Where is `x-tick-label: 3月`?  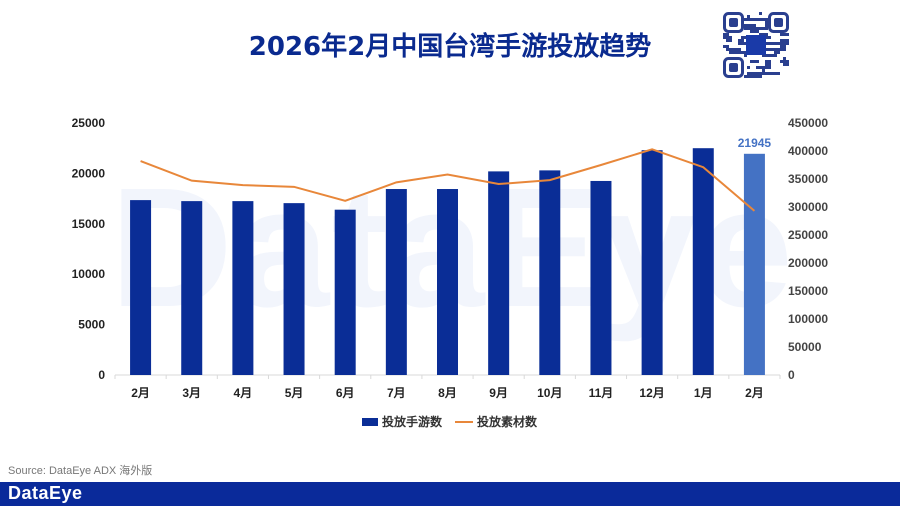 x-tick-label: 3月 is located at coordinates (191, 393).